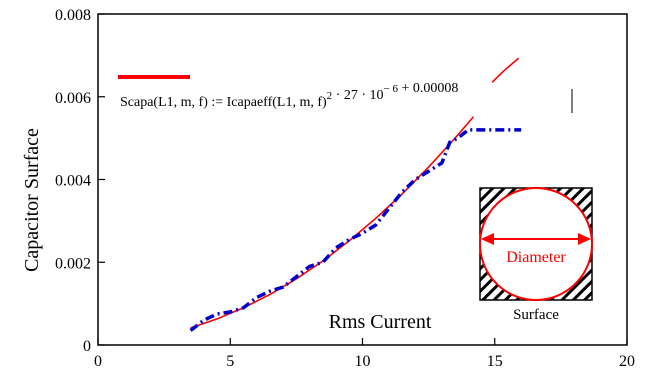 This screenshot has width=653, height=371. What do you see at coordinates (536, 315) in the screenshot?
I see `inset-caption: Surface` at bounding box center [536, 315].